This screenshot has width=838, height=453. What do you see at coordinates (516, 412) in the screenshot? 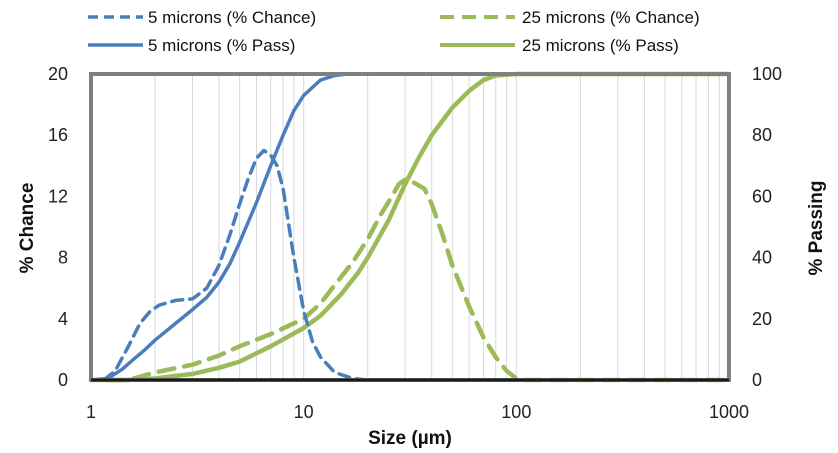
I see `x-tick-label: 100` at bounding box center [516, 412].